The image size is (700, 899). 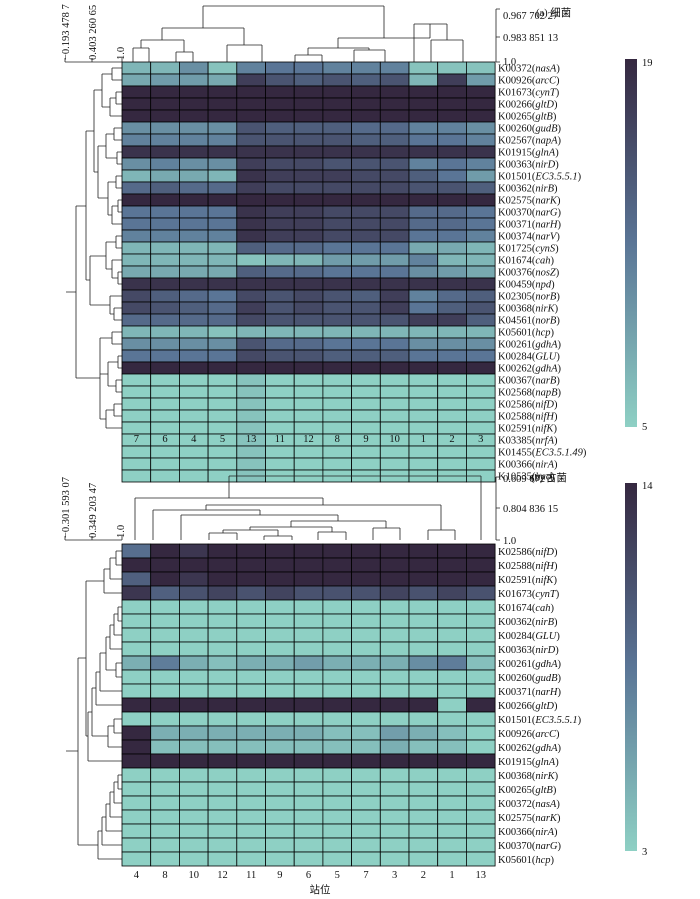 I want to click on panel-b-row-label: K00926(arcC), so click(x=529, y=734).